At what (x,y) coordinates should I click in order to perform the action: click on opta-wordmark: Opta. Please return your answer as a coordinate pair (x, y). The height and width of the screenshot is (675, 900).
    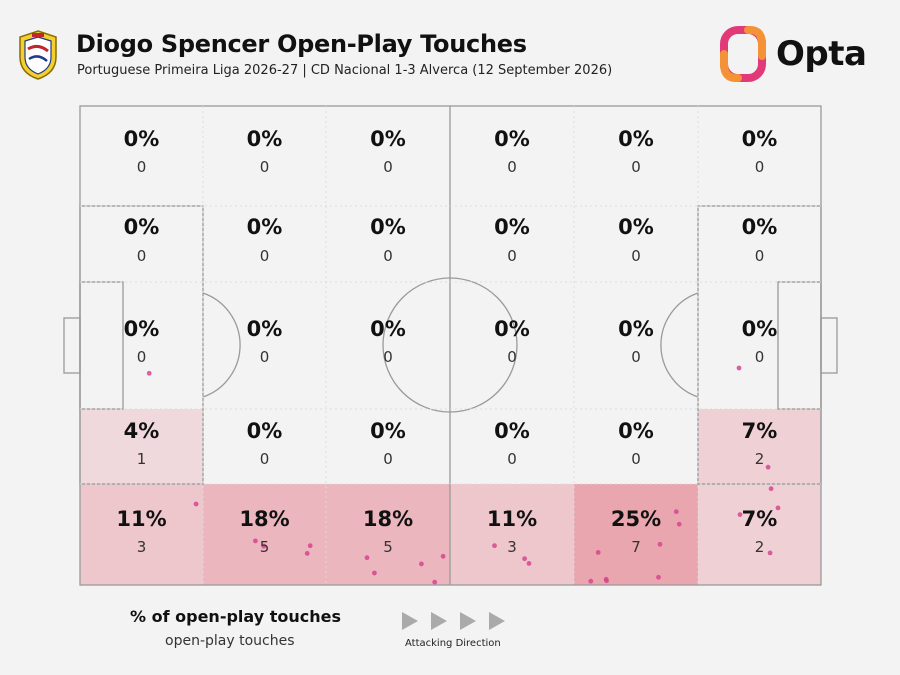
    Looking at the image, I should click on (821, 54).